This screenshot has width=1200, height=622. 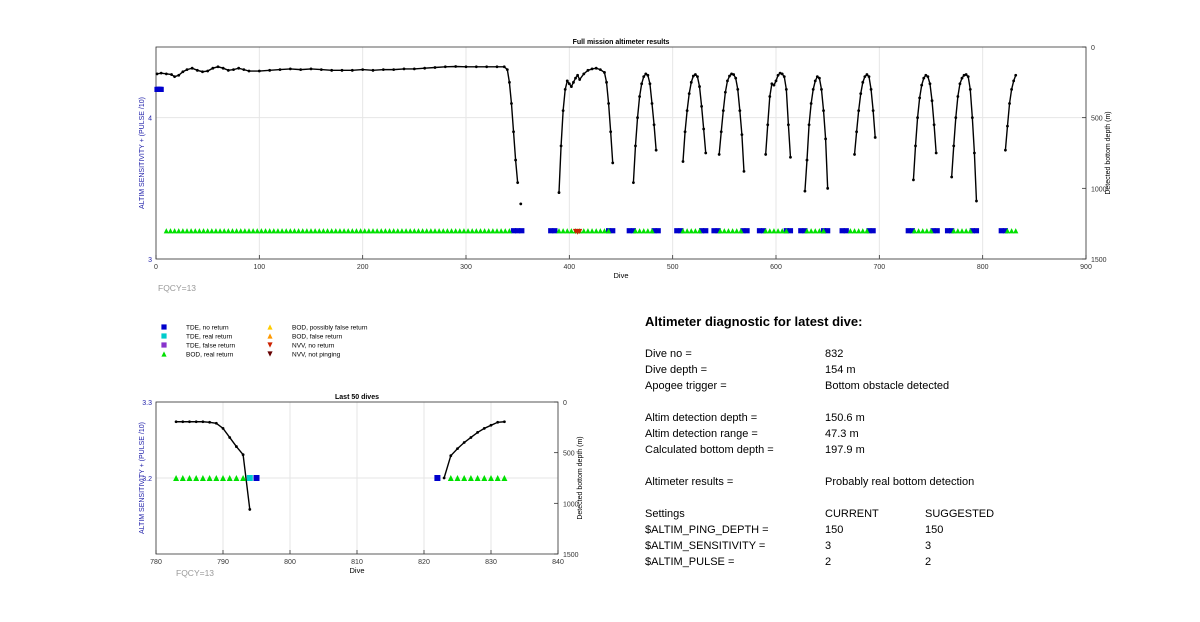 I want to click on settings-label: Settings, so click(x=665, y=514).